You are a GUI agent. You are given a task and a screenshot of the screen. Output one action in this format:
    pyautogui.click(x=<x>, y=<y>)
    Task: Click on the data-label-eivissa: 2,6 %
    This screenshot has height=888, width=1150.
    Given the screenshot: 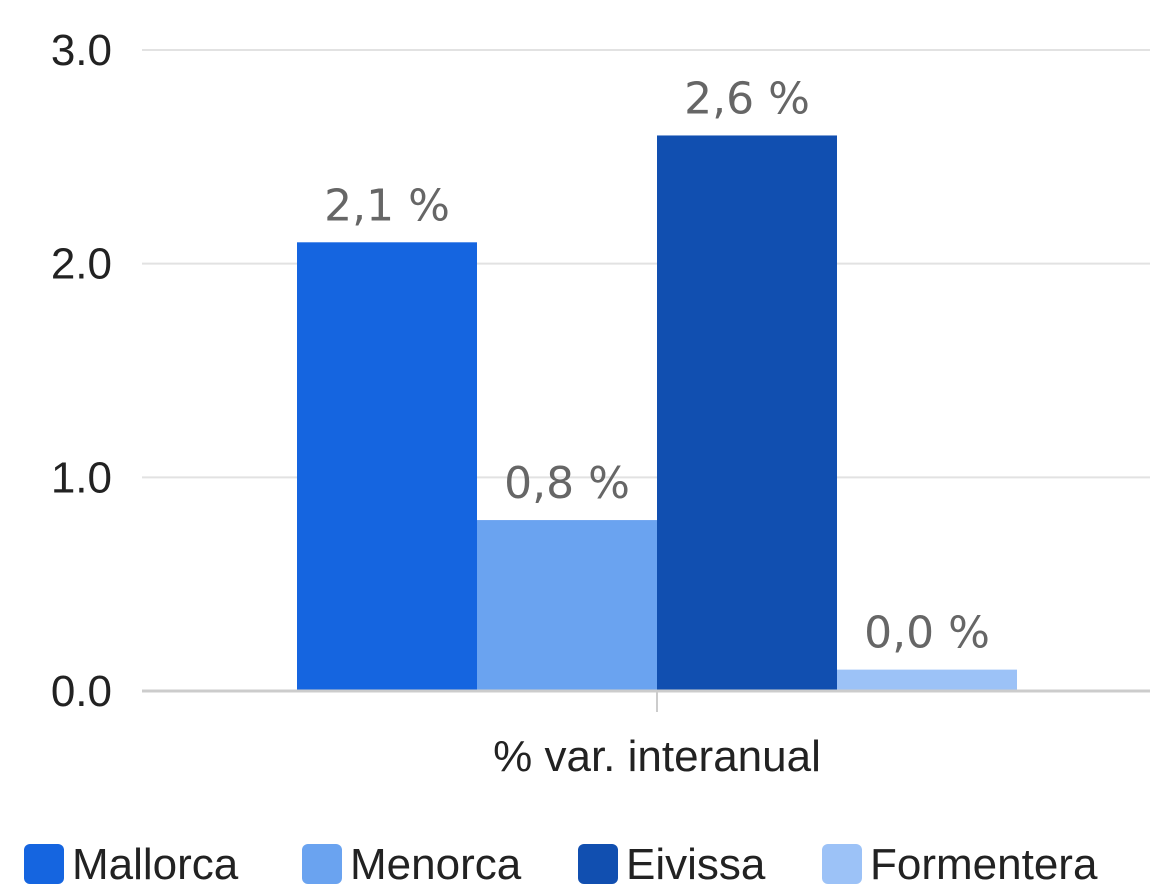 What is the action you would take?
    pyautogui.click(x=747, y=98)
    